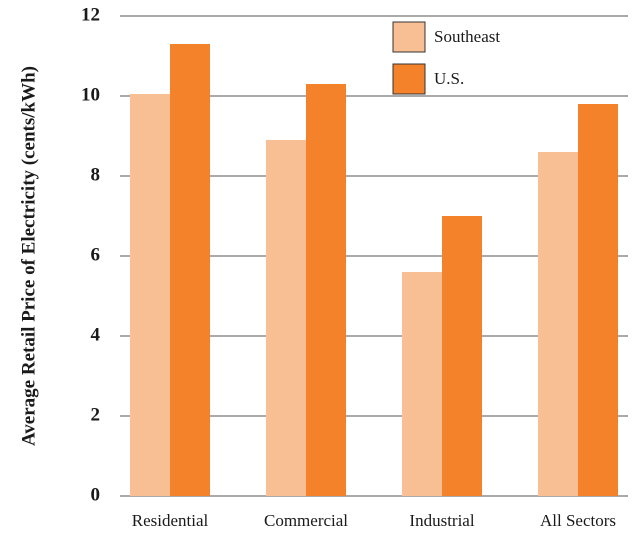 The image size is (634, 533). What do you see at coordinates (441, 520) in the screenshot?
I see `x-tick-label: Industrial` at bounding box center [441, 520].